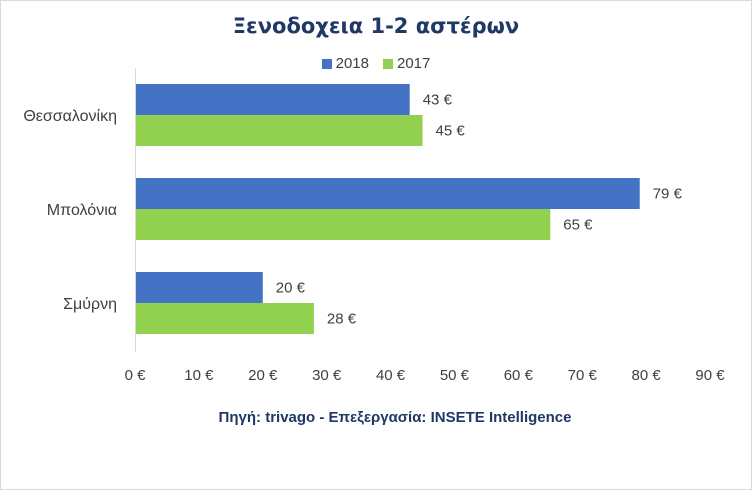 This screenshot has height=490, width=752. I want to click on legend-label-2018: 2018, so click(352, 63).